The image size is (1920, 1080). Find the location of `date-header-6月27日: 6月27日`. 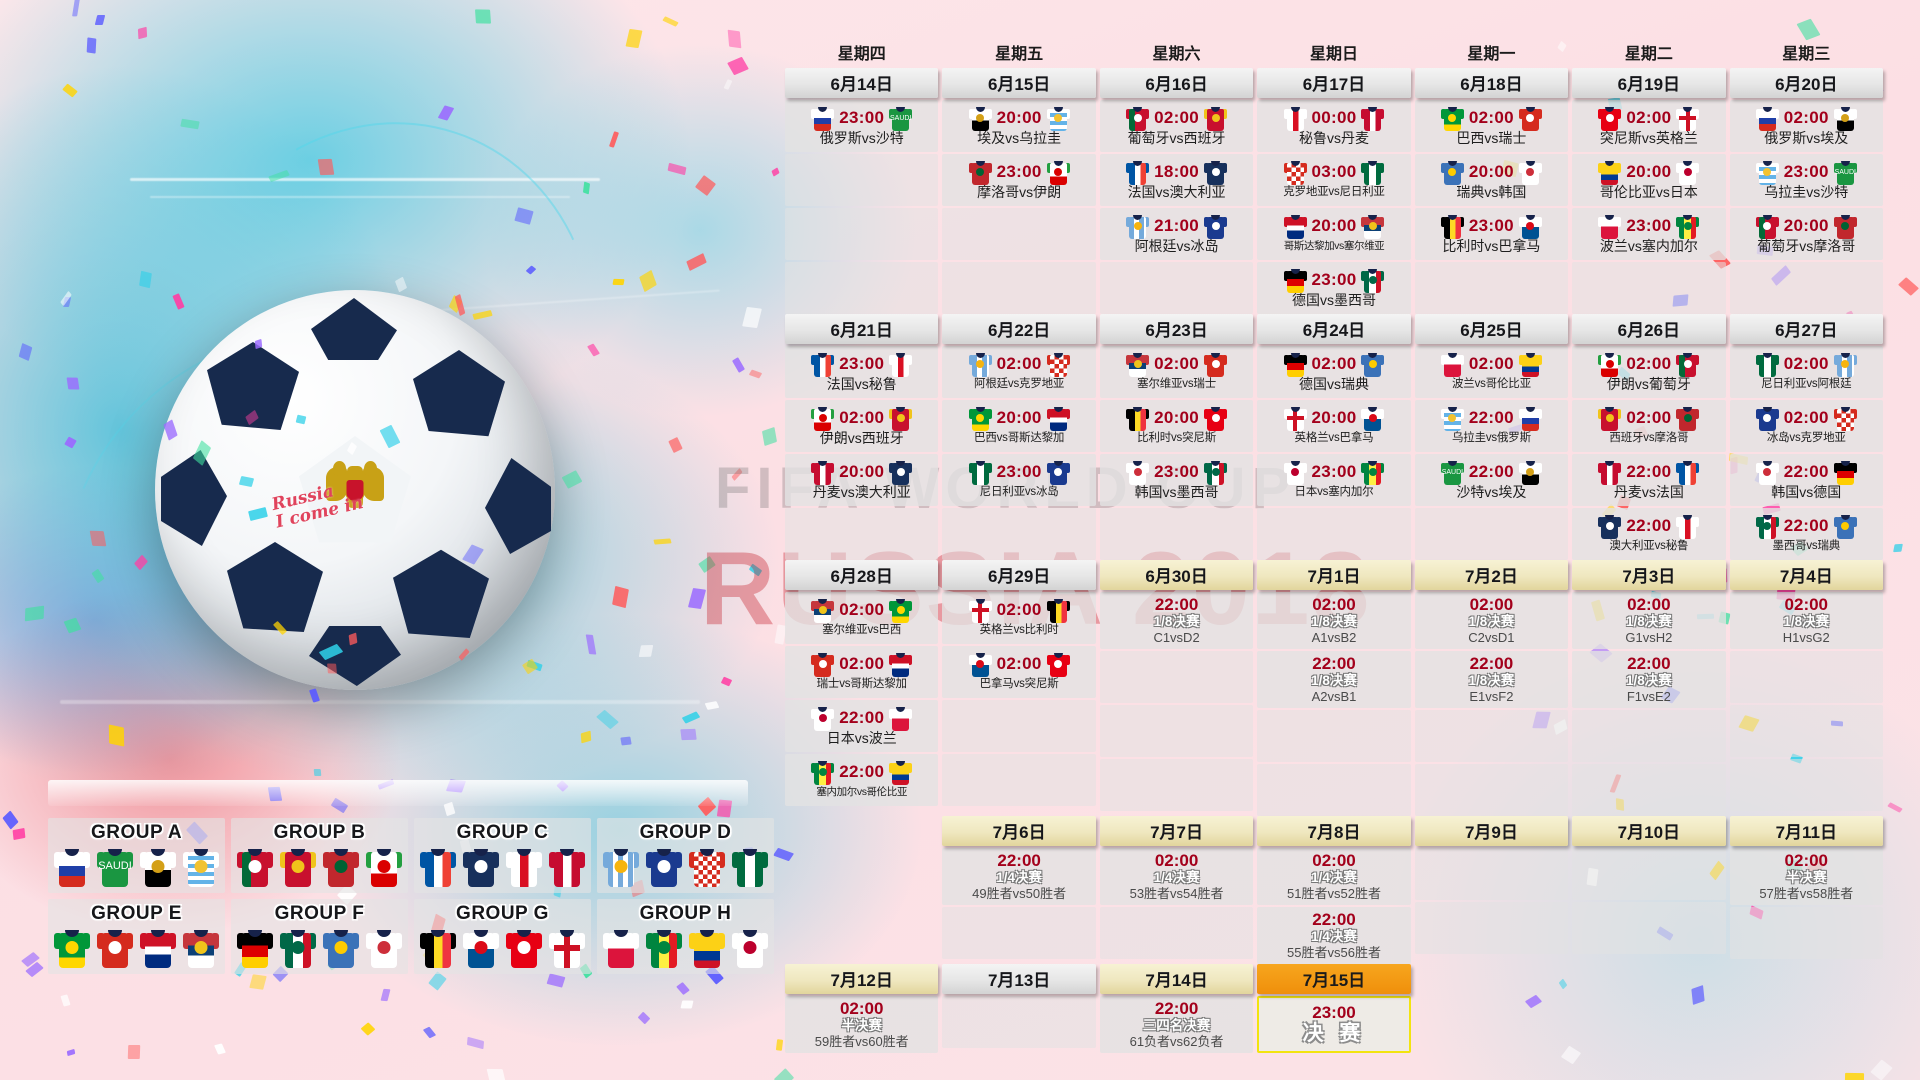

date-header-6月27日: 6月27日 is located at coordinates (1806, 329).